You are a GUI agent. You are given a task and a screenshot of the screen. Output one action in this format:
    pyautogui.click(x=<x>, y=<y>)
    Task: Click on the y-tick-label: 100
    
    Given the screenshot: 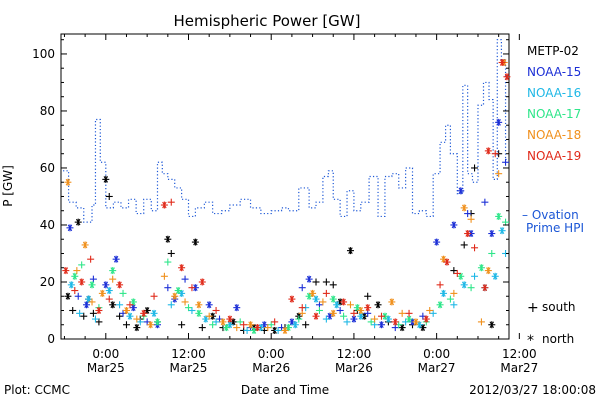 What is the action you would take?
    pyautogui.click(x=43, y=54)
    